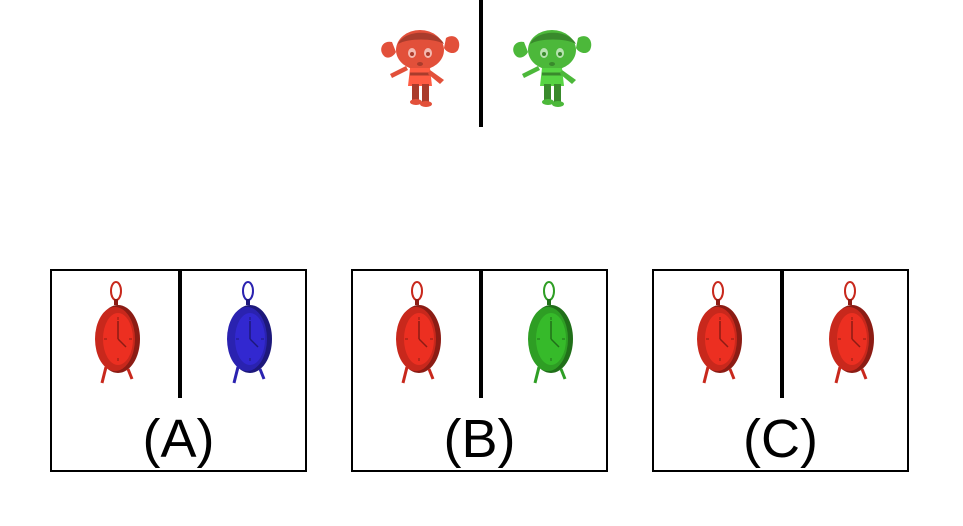 This screenshot has width=963, height=526. I want to click on option-a-box: (A), so click(178, 370).